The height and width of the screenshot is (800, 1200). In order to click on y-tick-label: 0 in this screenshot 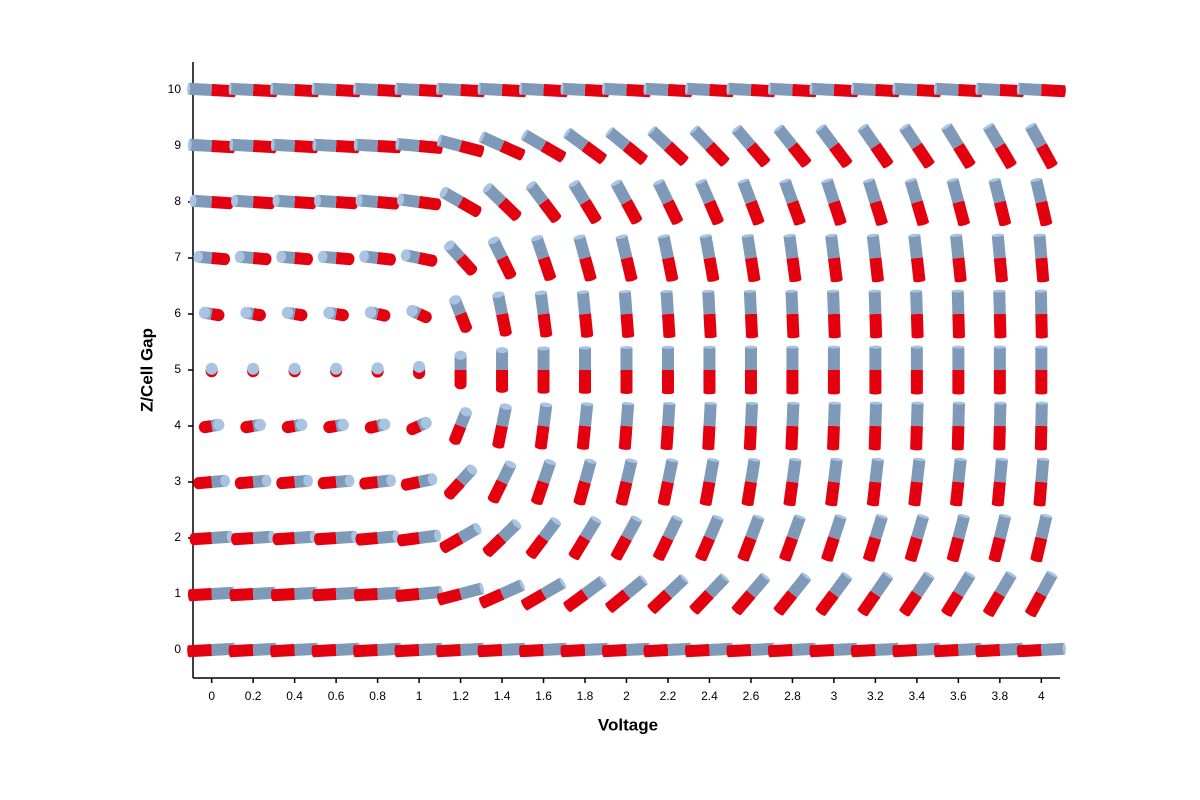, I will do `click(177, 649)`.